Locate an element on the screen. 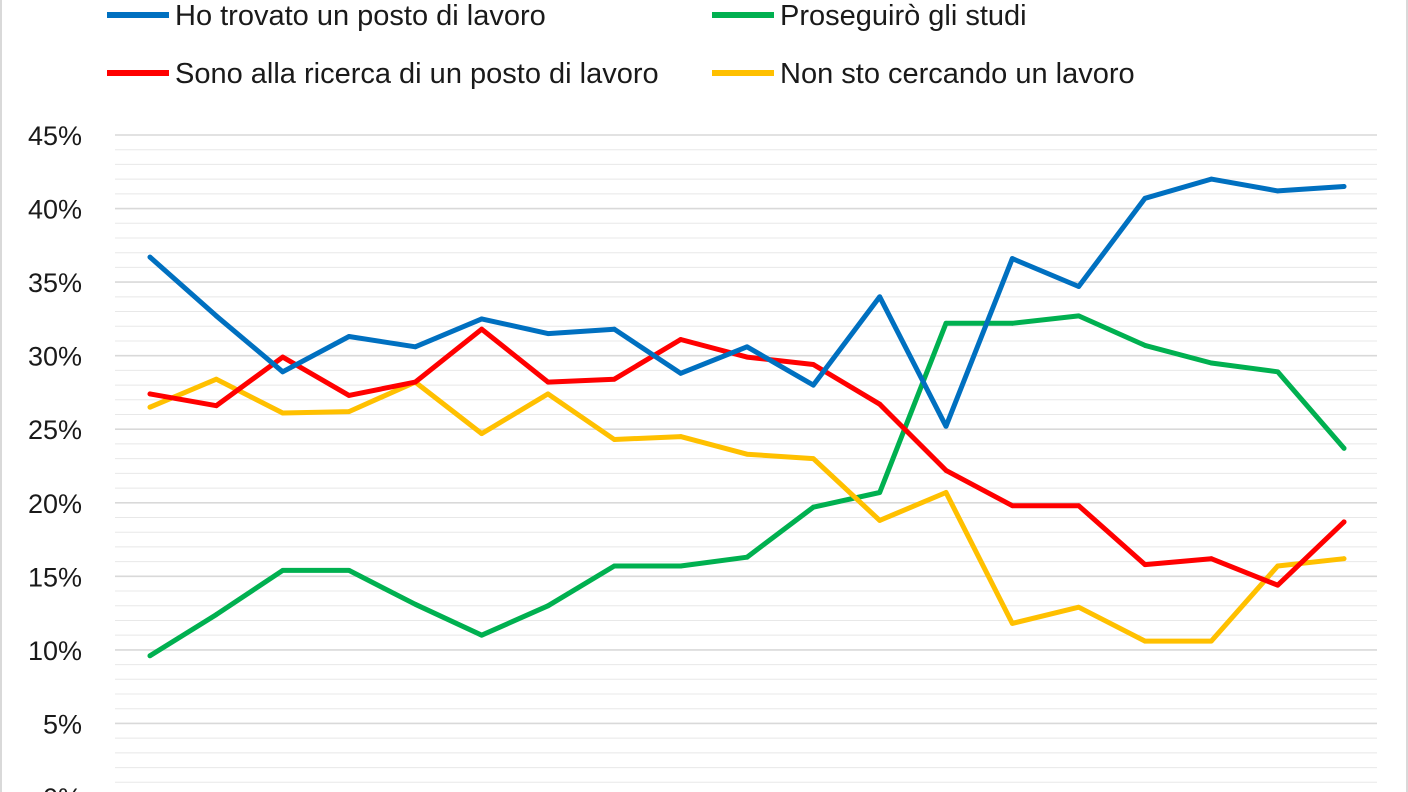 The height and width of the screenshot is (792, 1408). y-tick-label: 10% is located at coordinates (55, 651).